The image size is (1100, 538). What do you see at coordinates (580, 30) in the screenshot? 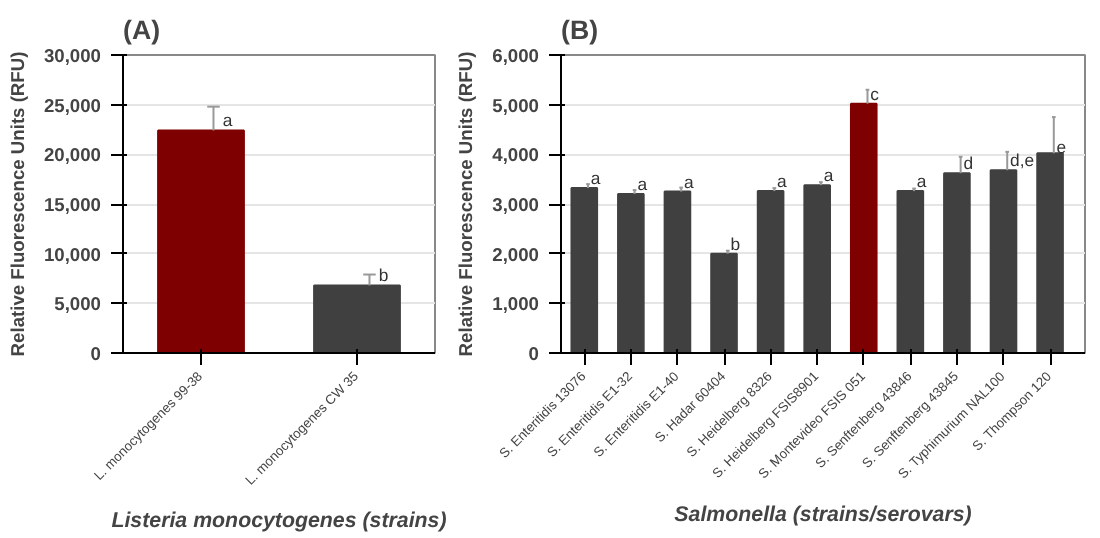
I see `chart-title: (B)` at bounding box center [580, 30].